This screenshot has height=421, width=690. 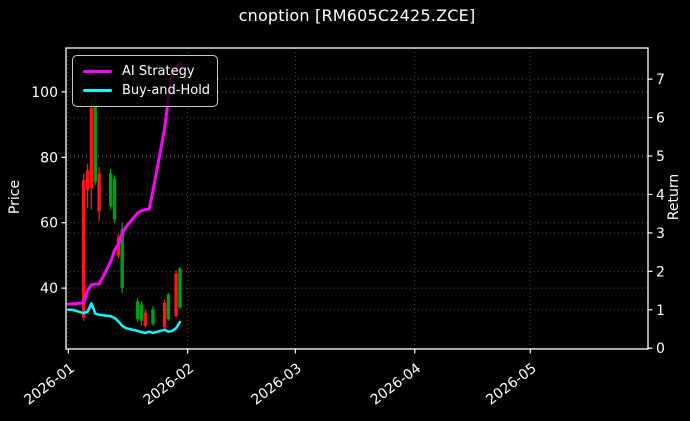 What do you see at coordinates (660, 272) in the screenshot?
I see `return-tick-label: 2` at bounding box center [660, 272].